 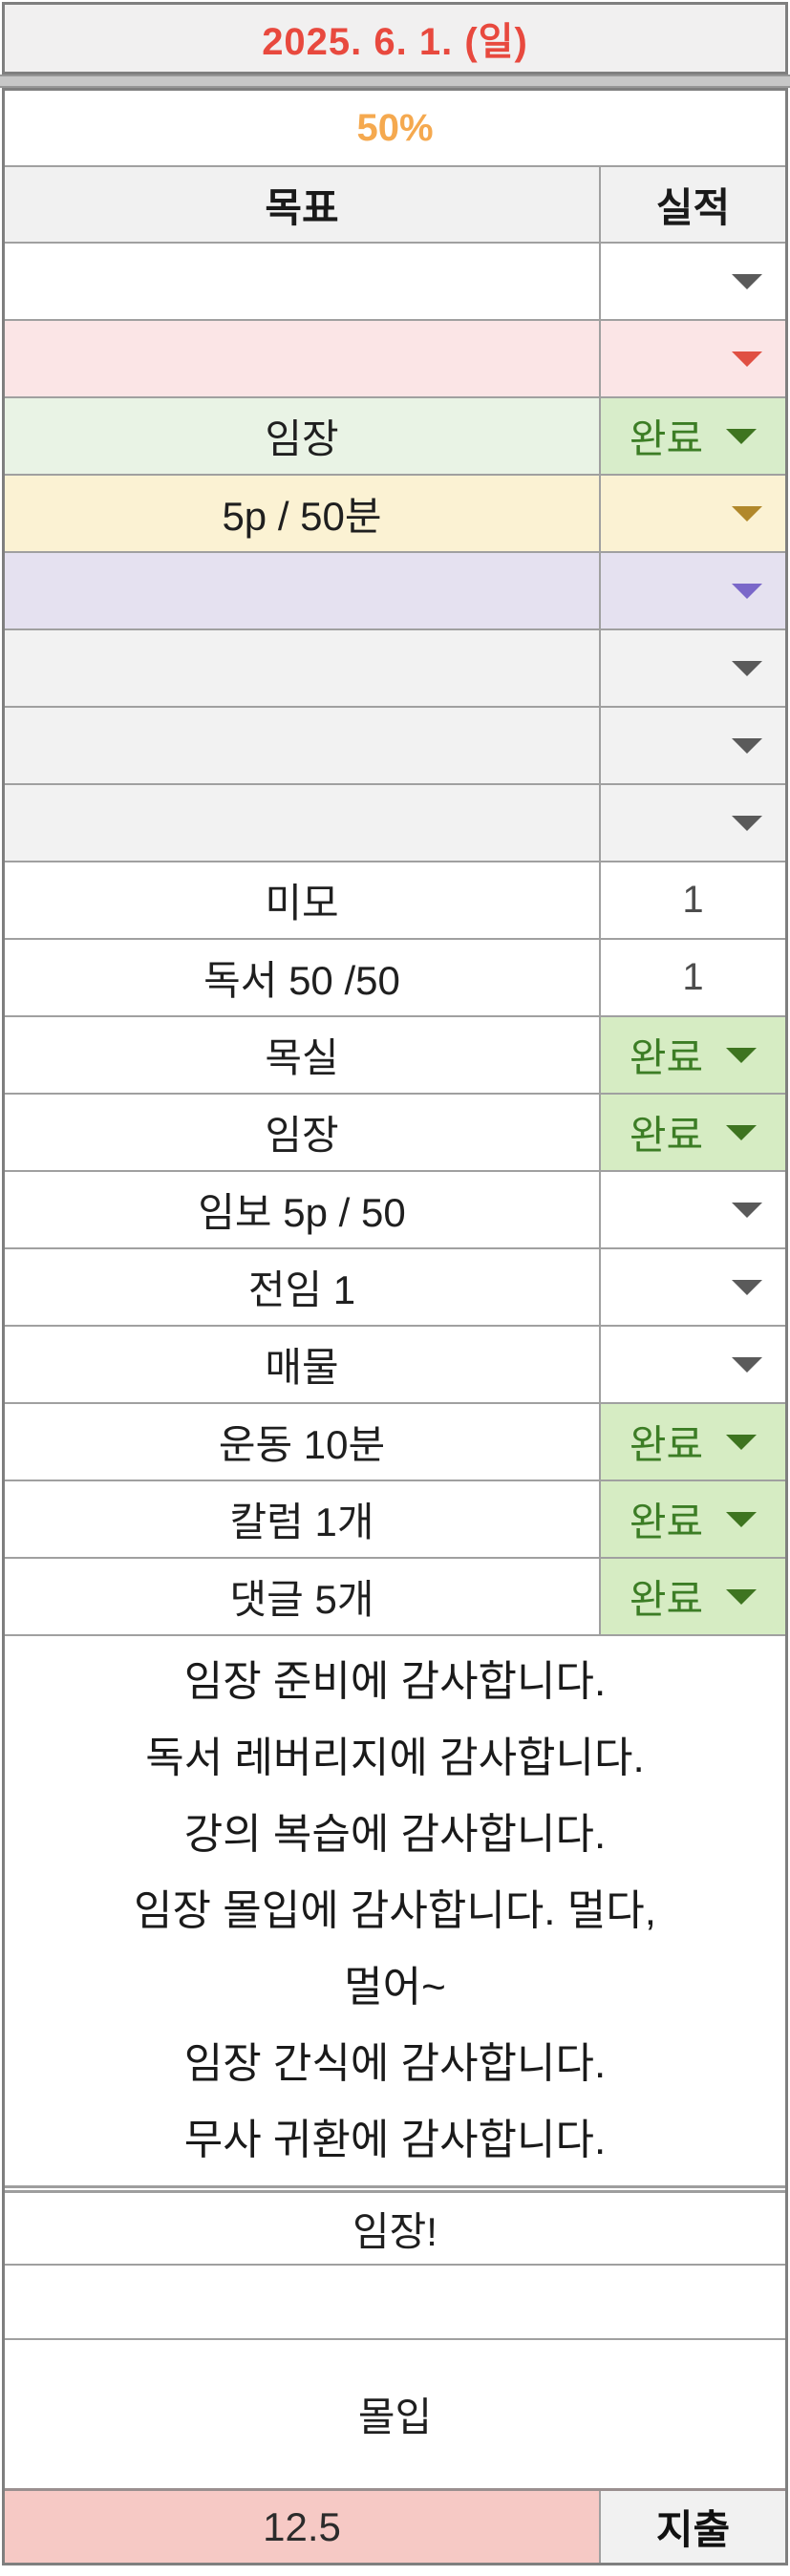 What do you see at coordinates (395, 2063) in the screenshot?
I see `gratitude-line: 임장 간식에 감사합니다.` at bounding box center [395, 2063].